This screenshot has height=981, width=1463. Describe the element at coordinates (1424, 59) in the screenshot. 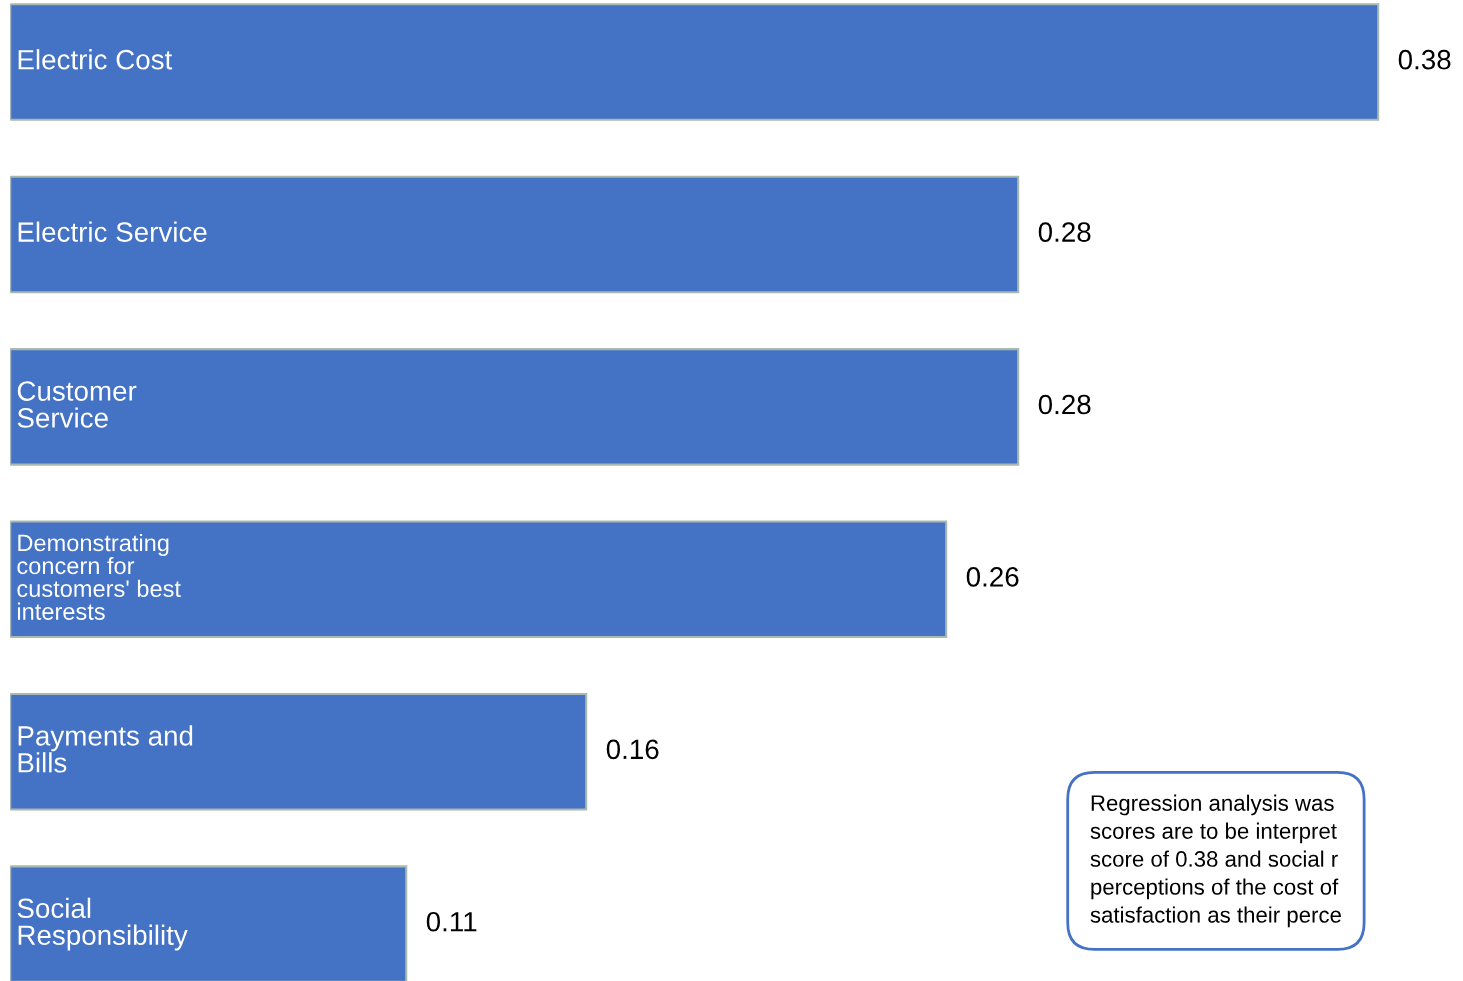

I see `data-label: 0.38` at that location.